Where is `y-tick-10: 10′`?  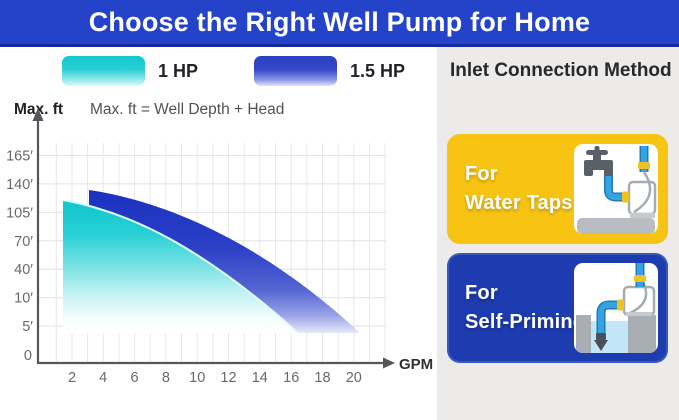
y-tick-10: 10′ is located at coordinates (23, 299).